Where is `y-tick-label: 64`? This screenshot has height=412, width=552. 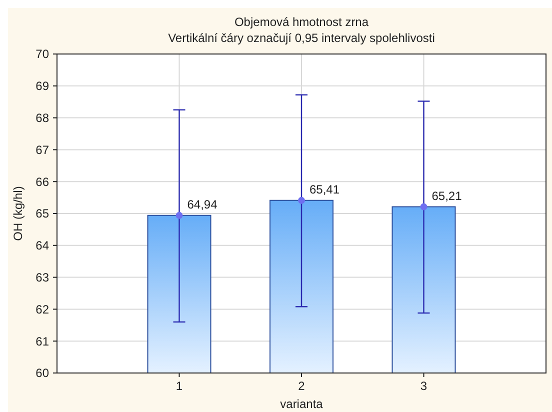 y-tick-label: 64 is located at coordinates (43, 245).